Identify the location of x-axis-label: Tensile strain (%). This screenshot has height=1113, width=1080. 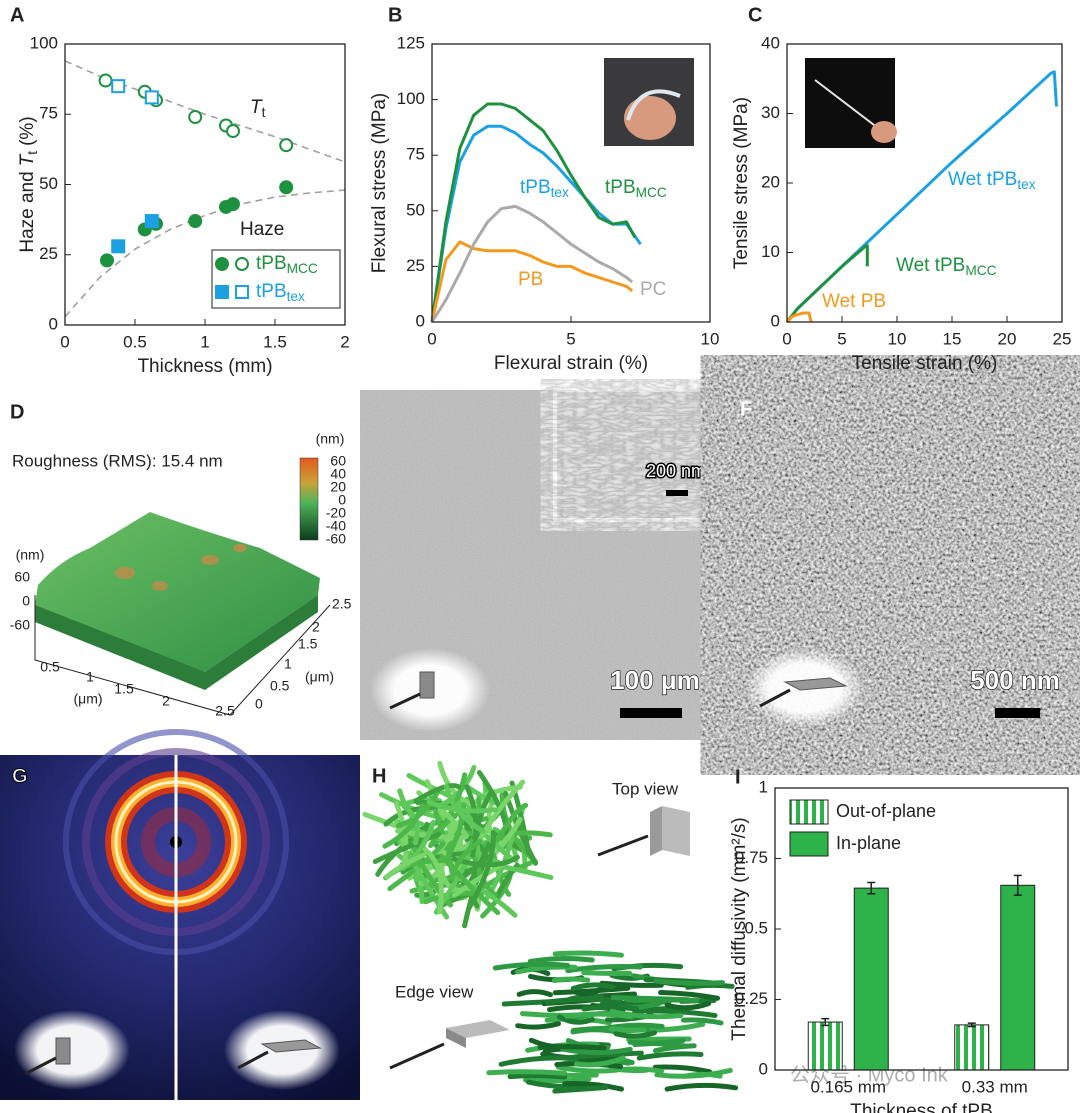
(925, 363).